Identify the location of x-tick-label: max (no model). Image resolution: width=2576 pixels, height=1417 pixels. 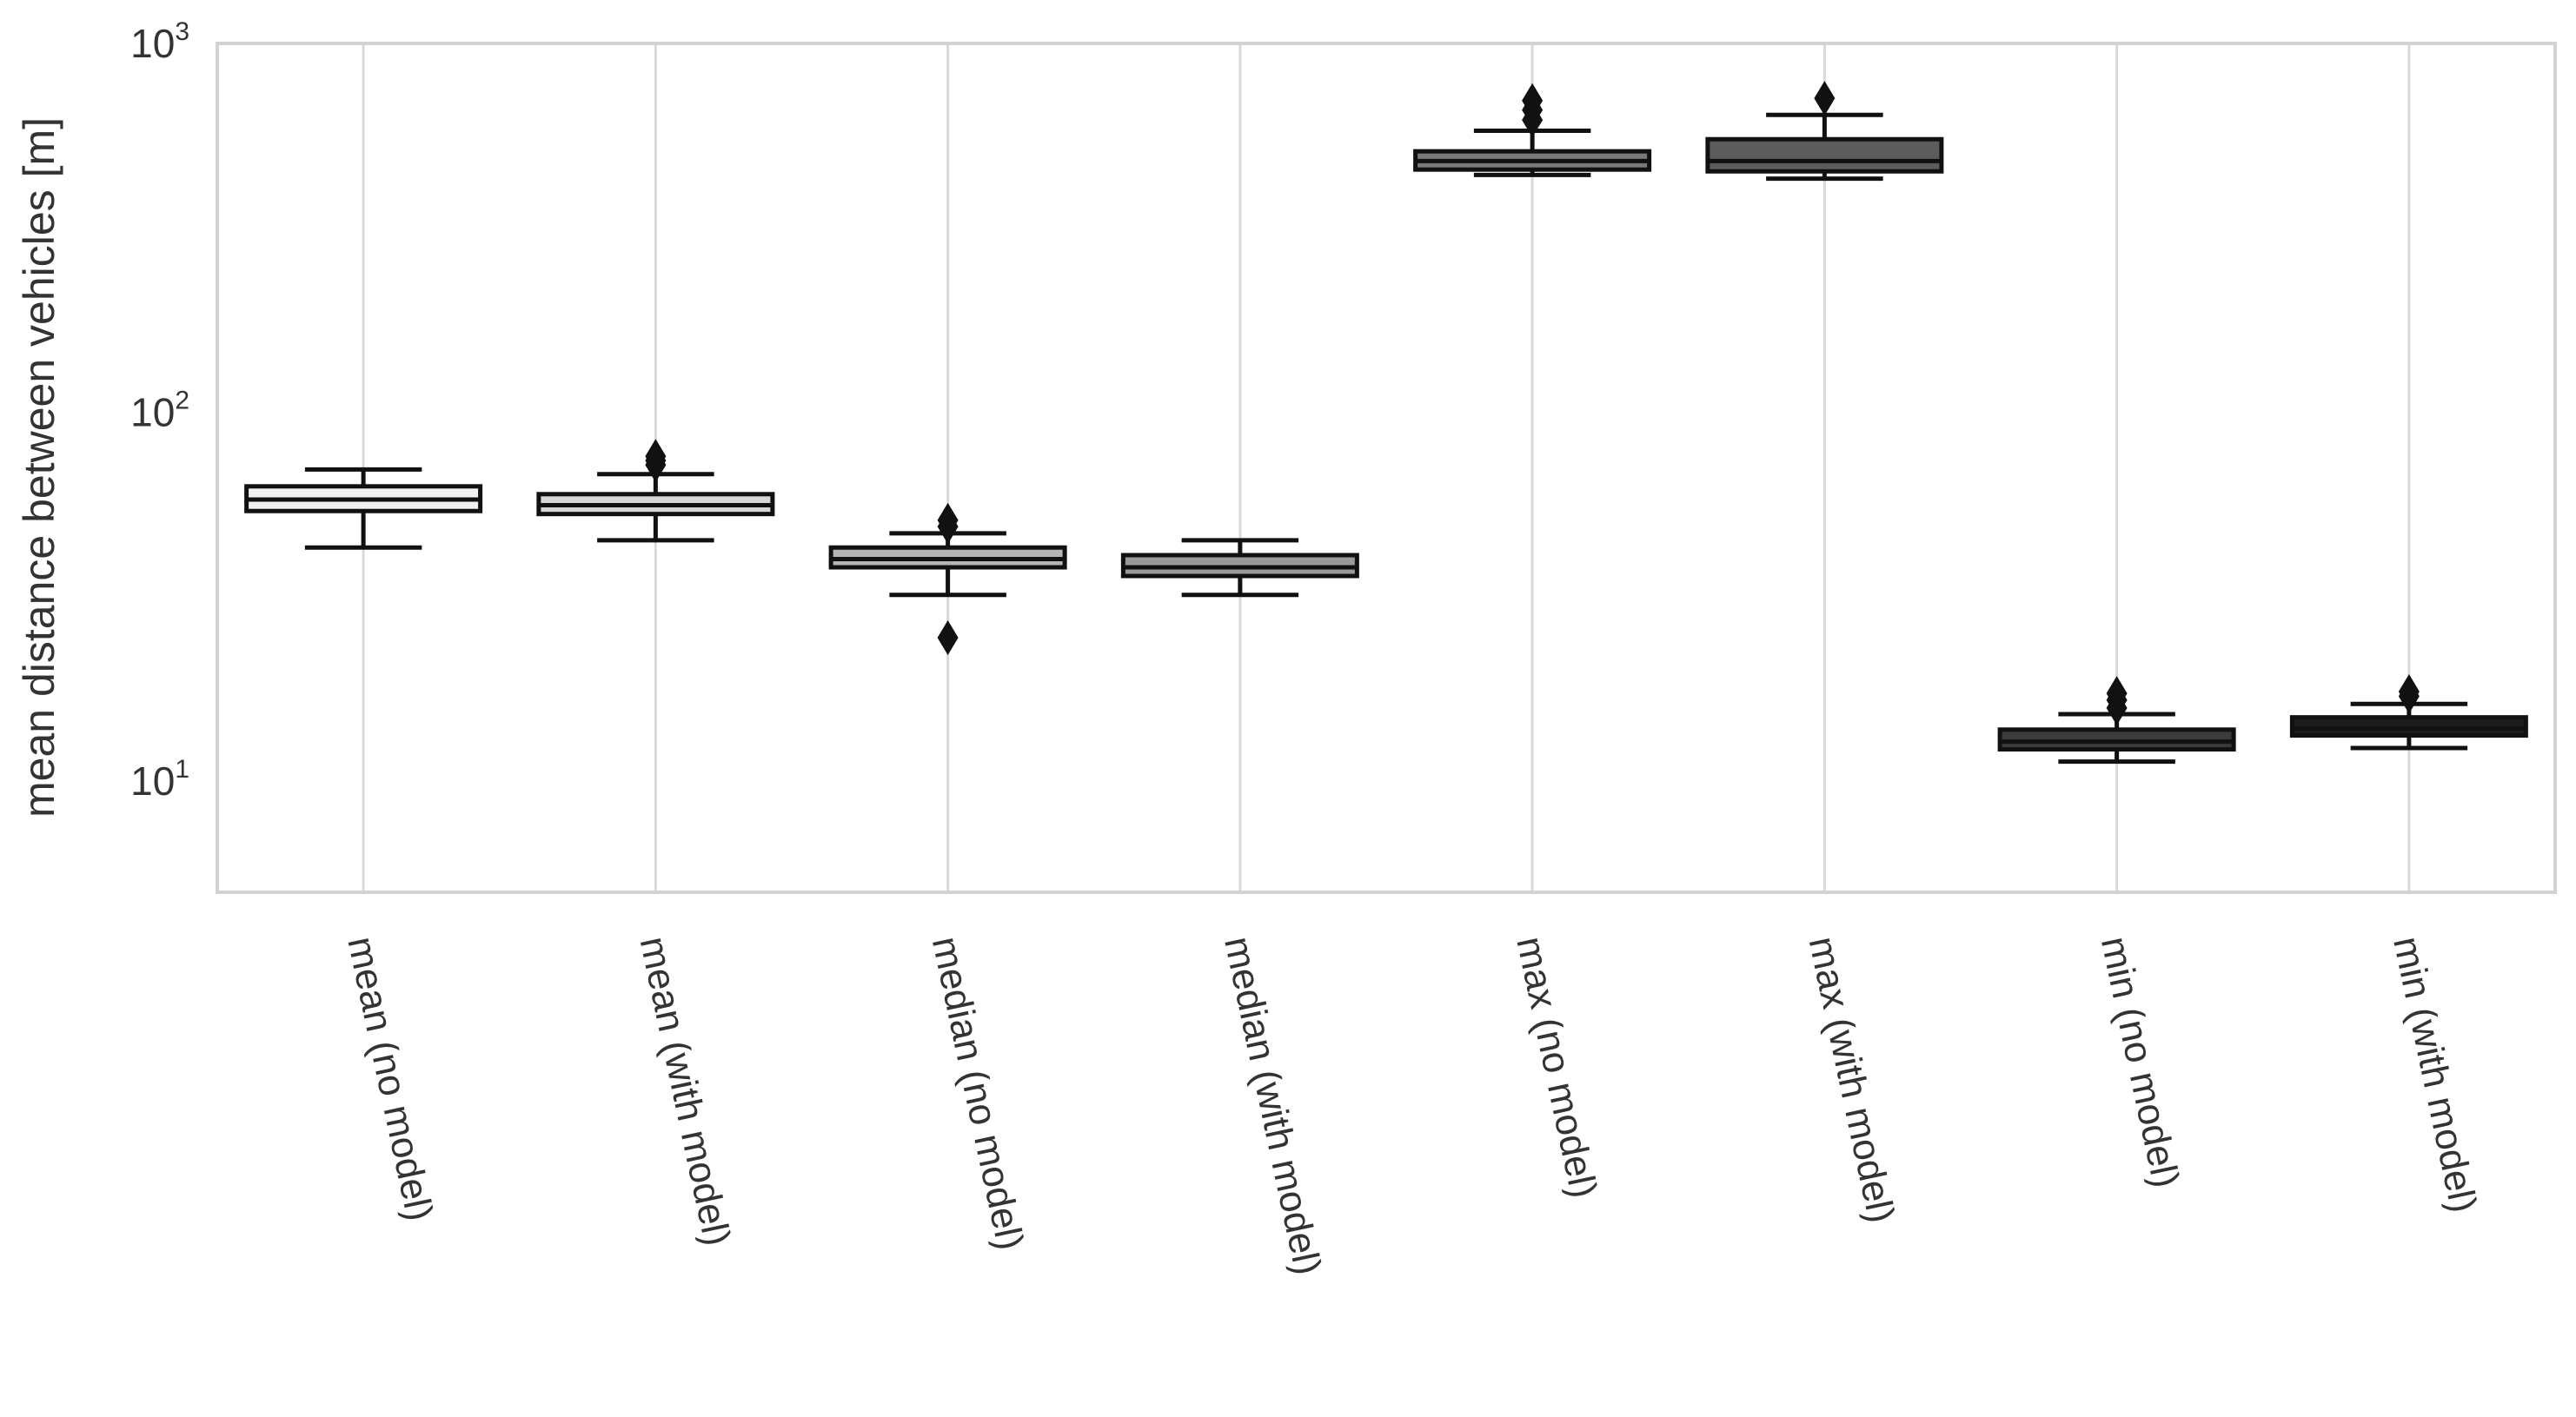
(1556, 1067).